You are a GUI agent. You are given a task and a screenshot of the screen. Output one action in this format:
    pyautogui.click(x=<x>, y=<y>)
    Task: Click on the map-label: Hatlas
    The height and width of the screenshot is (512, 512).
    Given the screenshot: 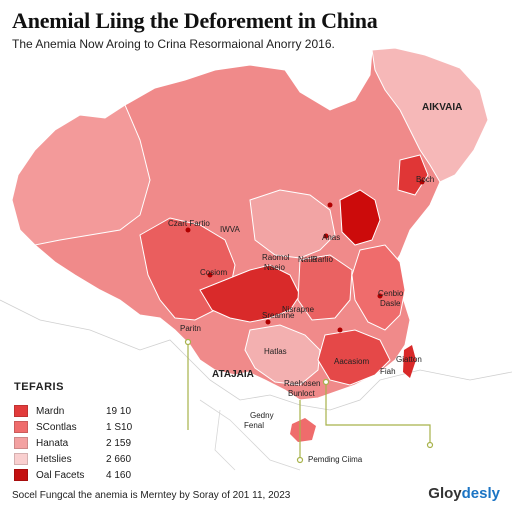 What is the action you would take?
    pyautogui.click(x=275, y=351)
    